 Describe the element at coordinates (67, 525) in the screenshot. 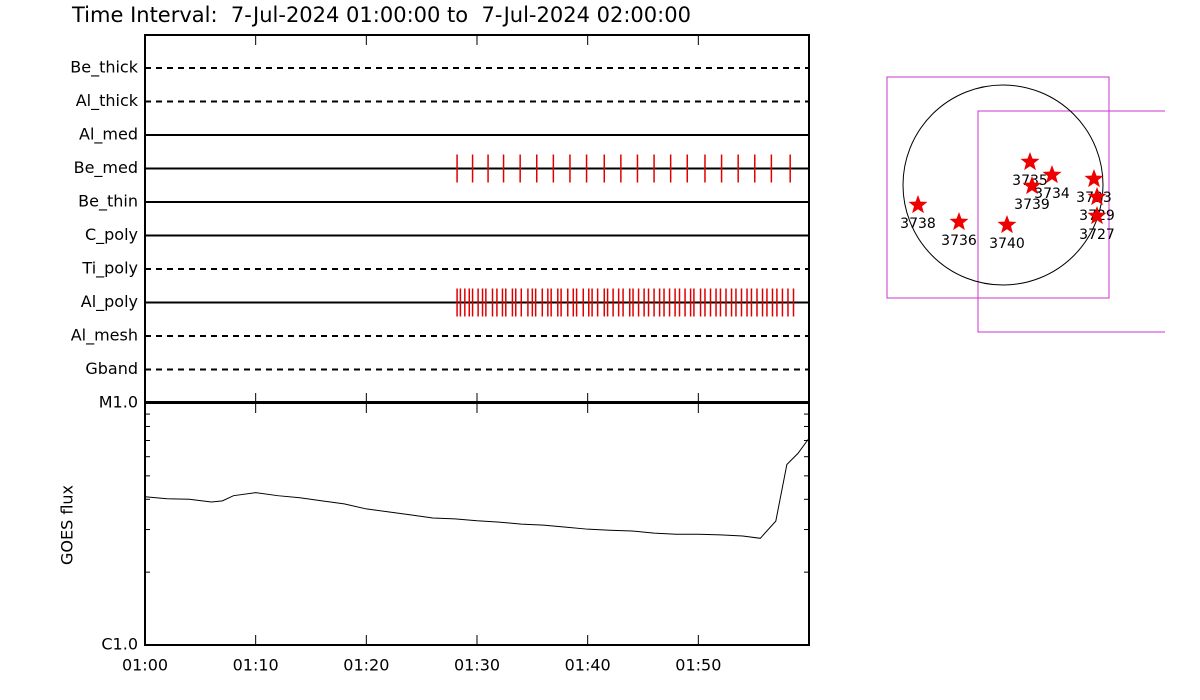

I see `y-axis-label: GOES flux` at that location.